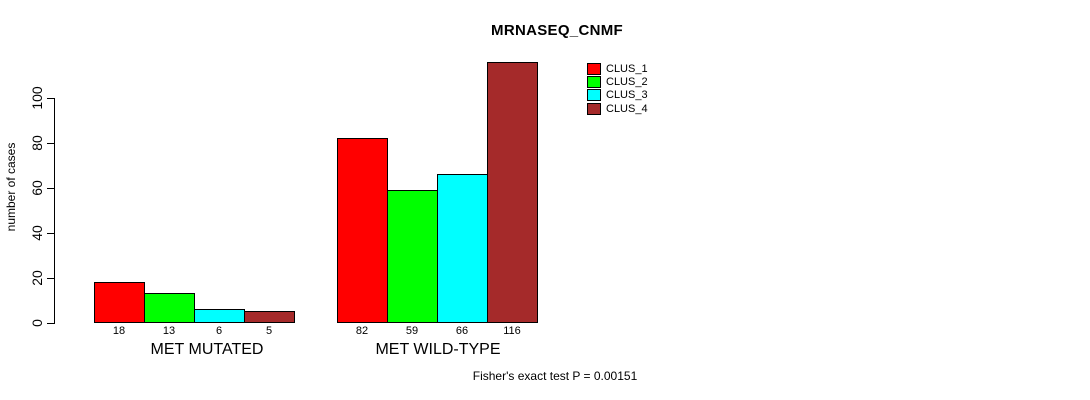 The height and width of the screenshot is (400, 1090). What do you see at coordinates (11, 187) in the screenshot?
I see `y-axis-title: number of cases` at bounding box center [11, 187].